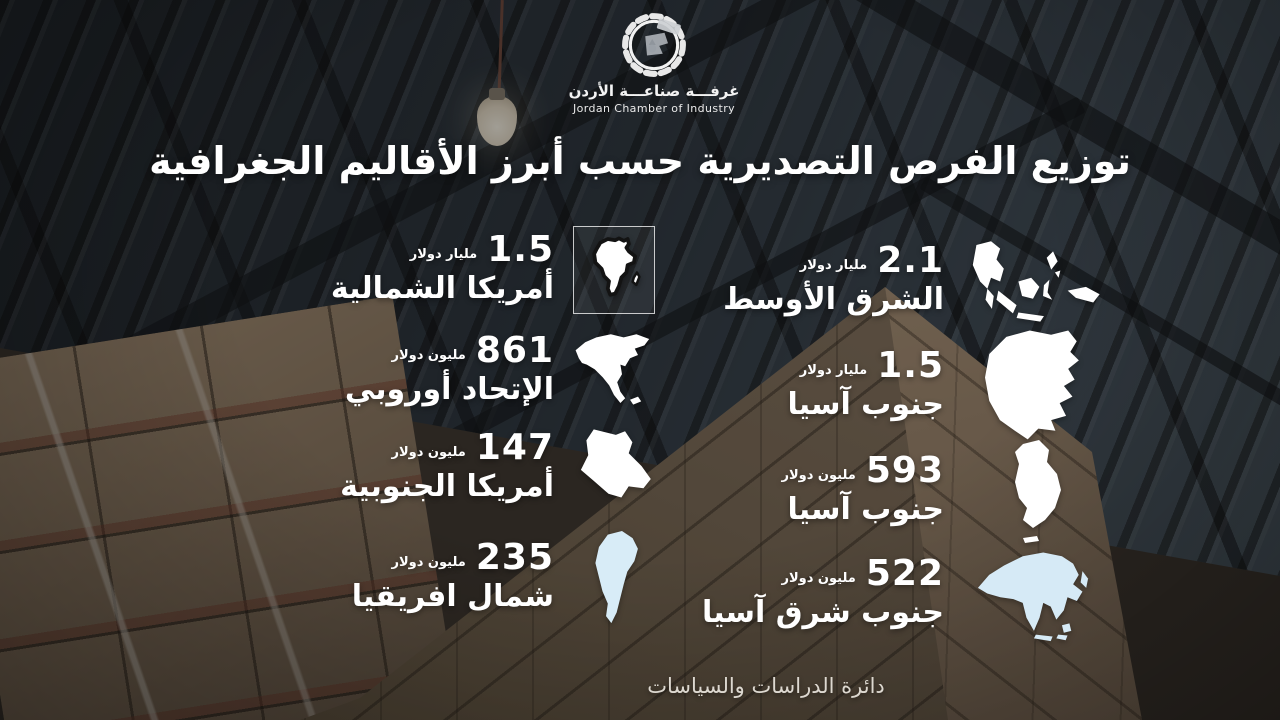 This screenshot has height=720, width=1280. What do you see at coordinates (904, 573) in the screenshot?
I see `region-value: 522` at bounding box center [904, 573].